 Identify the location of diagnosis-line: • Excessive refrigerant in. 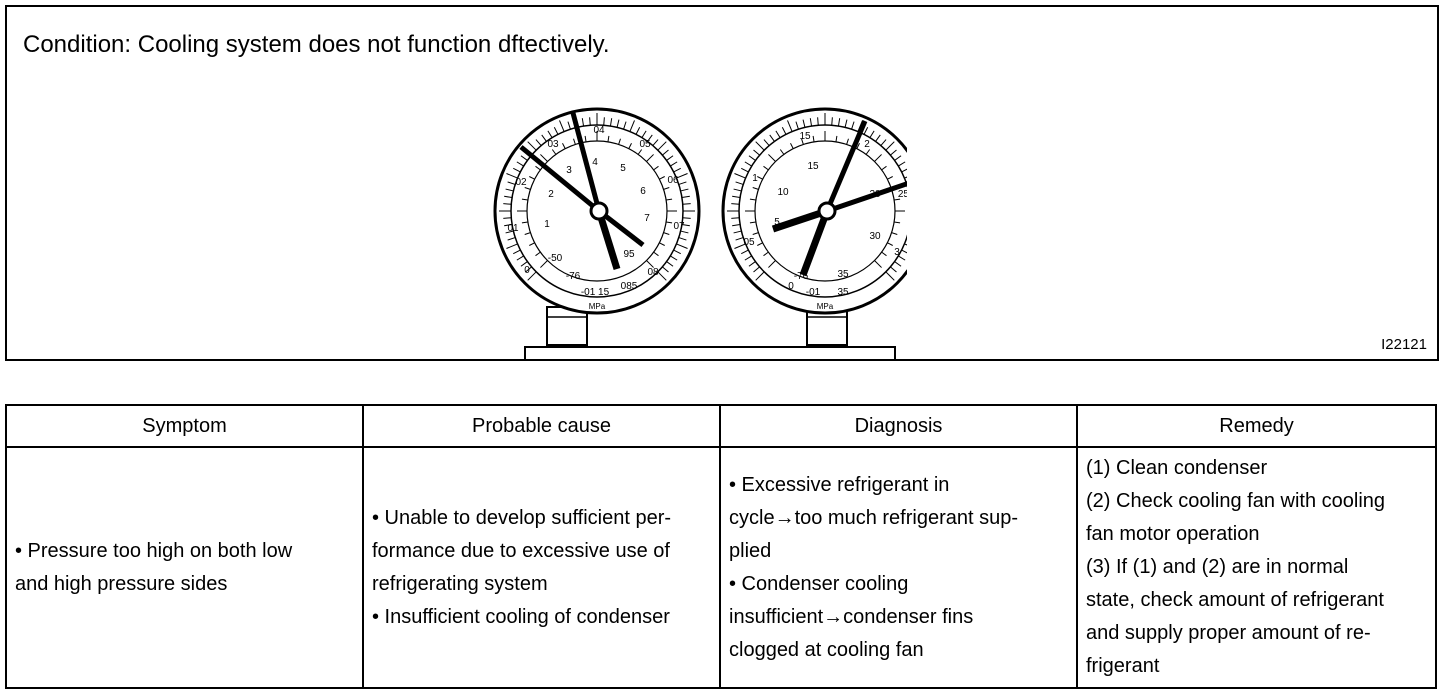
(839, 484).